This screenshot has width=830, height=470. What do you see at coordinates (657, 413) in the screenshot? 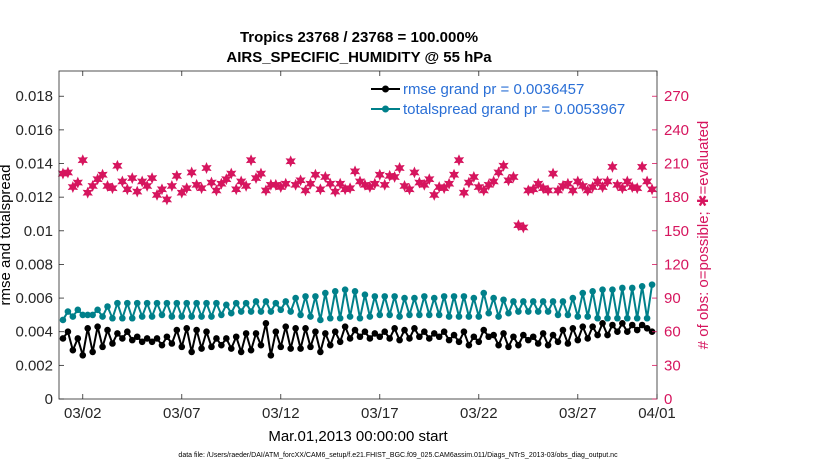
I see `x-tick-label: 04/01` at bounding box center [657, 413].